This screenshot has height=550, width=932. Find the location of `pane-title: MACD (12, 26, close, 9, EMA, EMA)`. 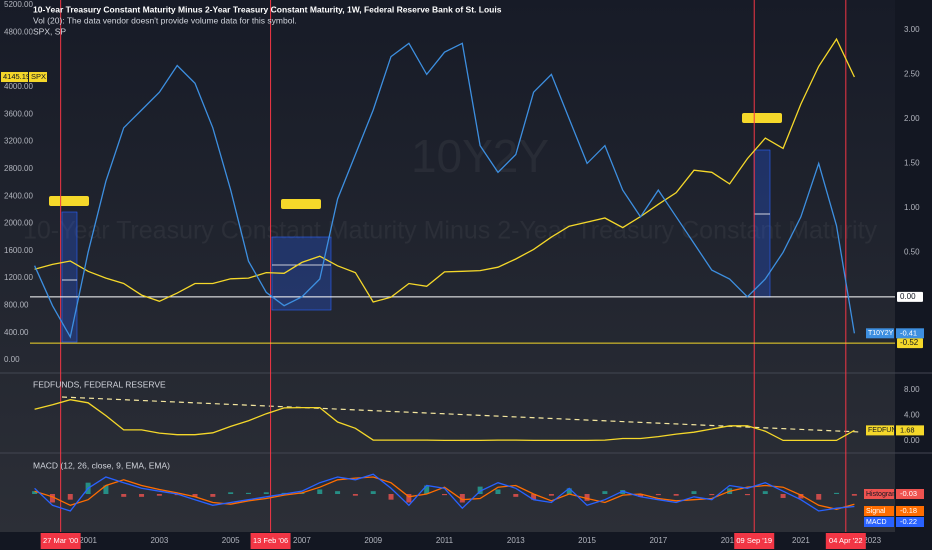

pane-title: MACD (12, 26, close, 9, EMA, EMA) is located at coordinates (101, 465).